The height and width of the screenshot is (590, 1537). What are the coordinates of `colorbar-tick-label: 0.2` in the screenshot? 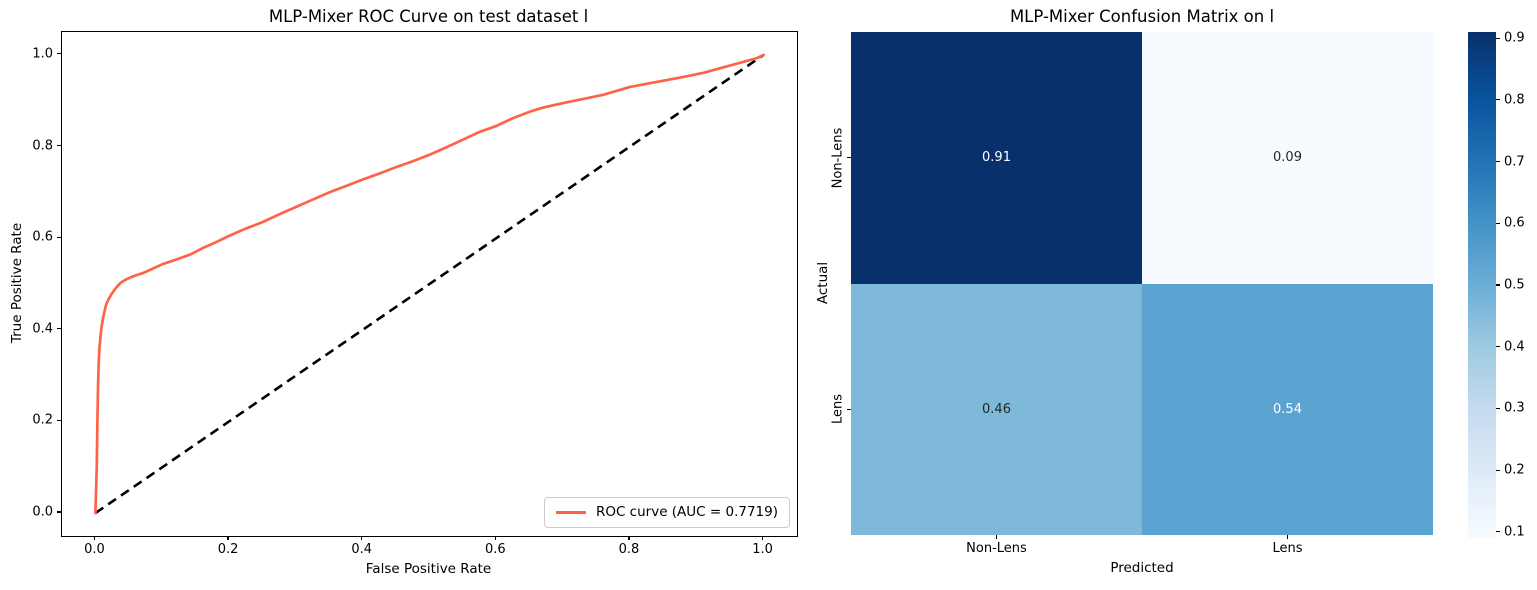 It's located at (1514, 470).